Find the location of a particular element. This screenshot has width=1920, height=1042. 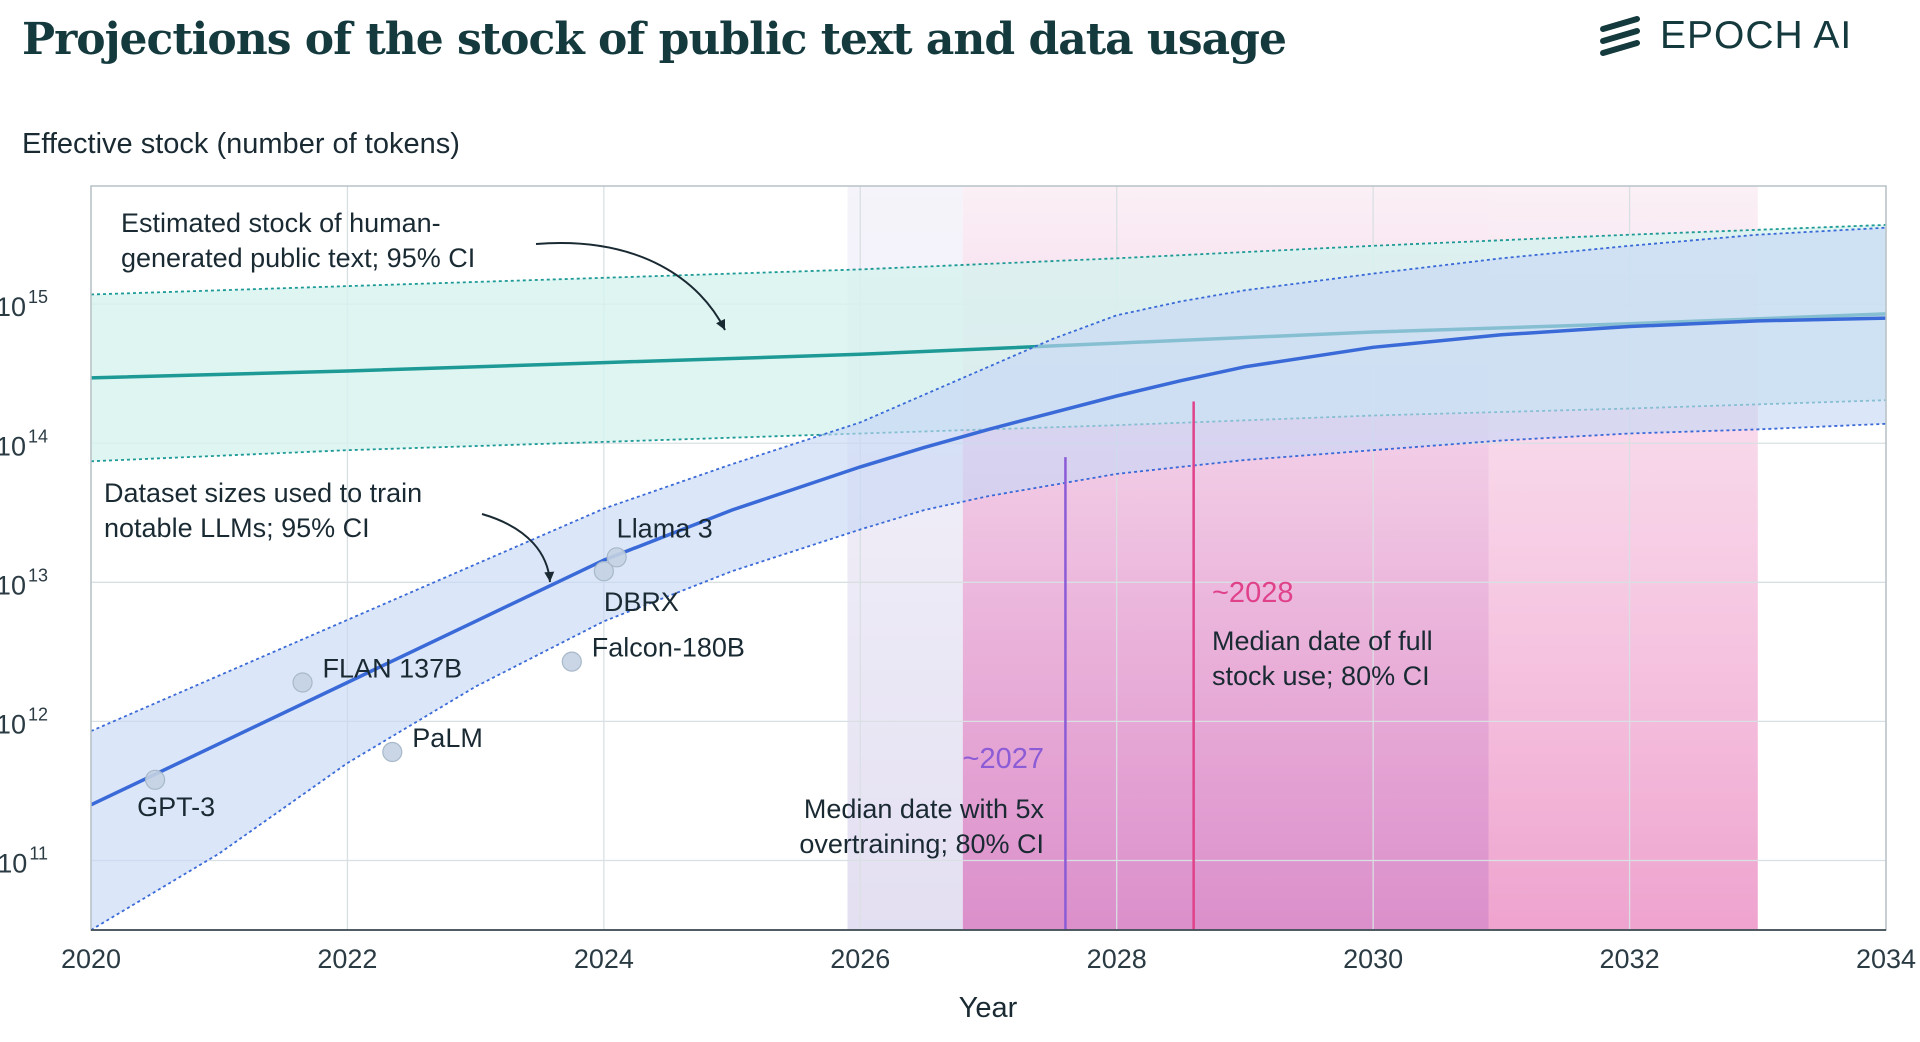

y-tick-label: 10 11 is located at coordinates (24, 860).